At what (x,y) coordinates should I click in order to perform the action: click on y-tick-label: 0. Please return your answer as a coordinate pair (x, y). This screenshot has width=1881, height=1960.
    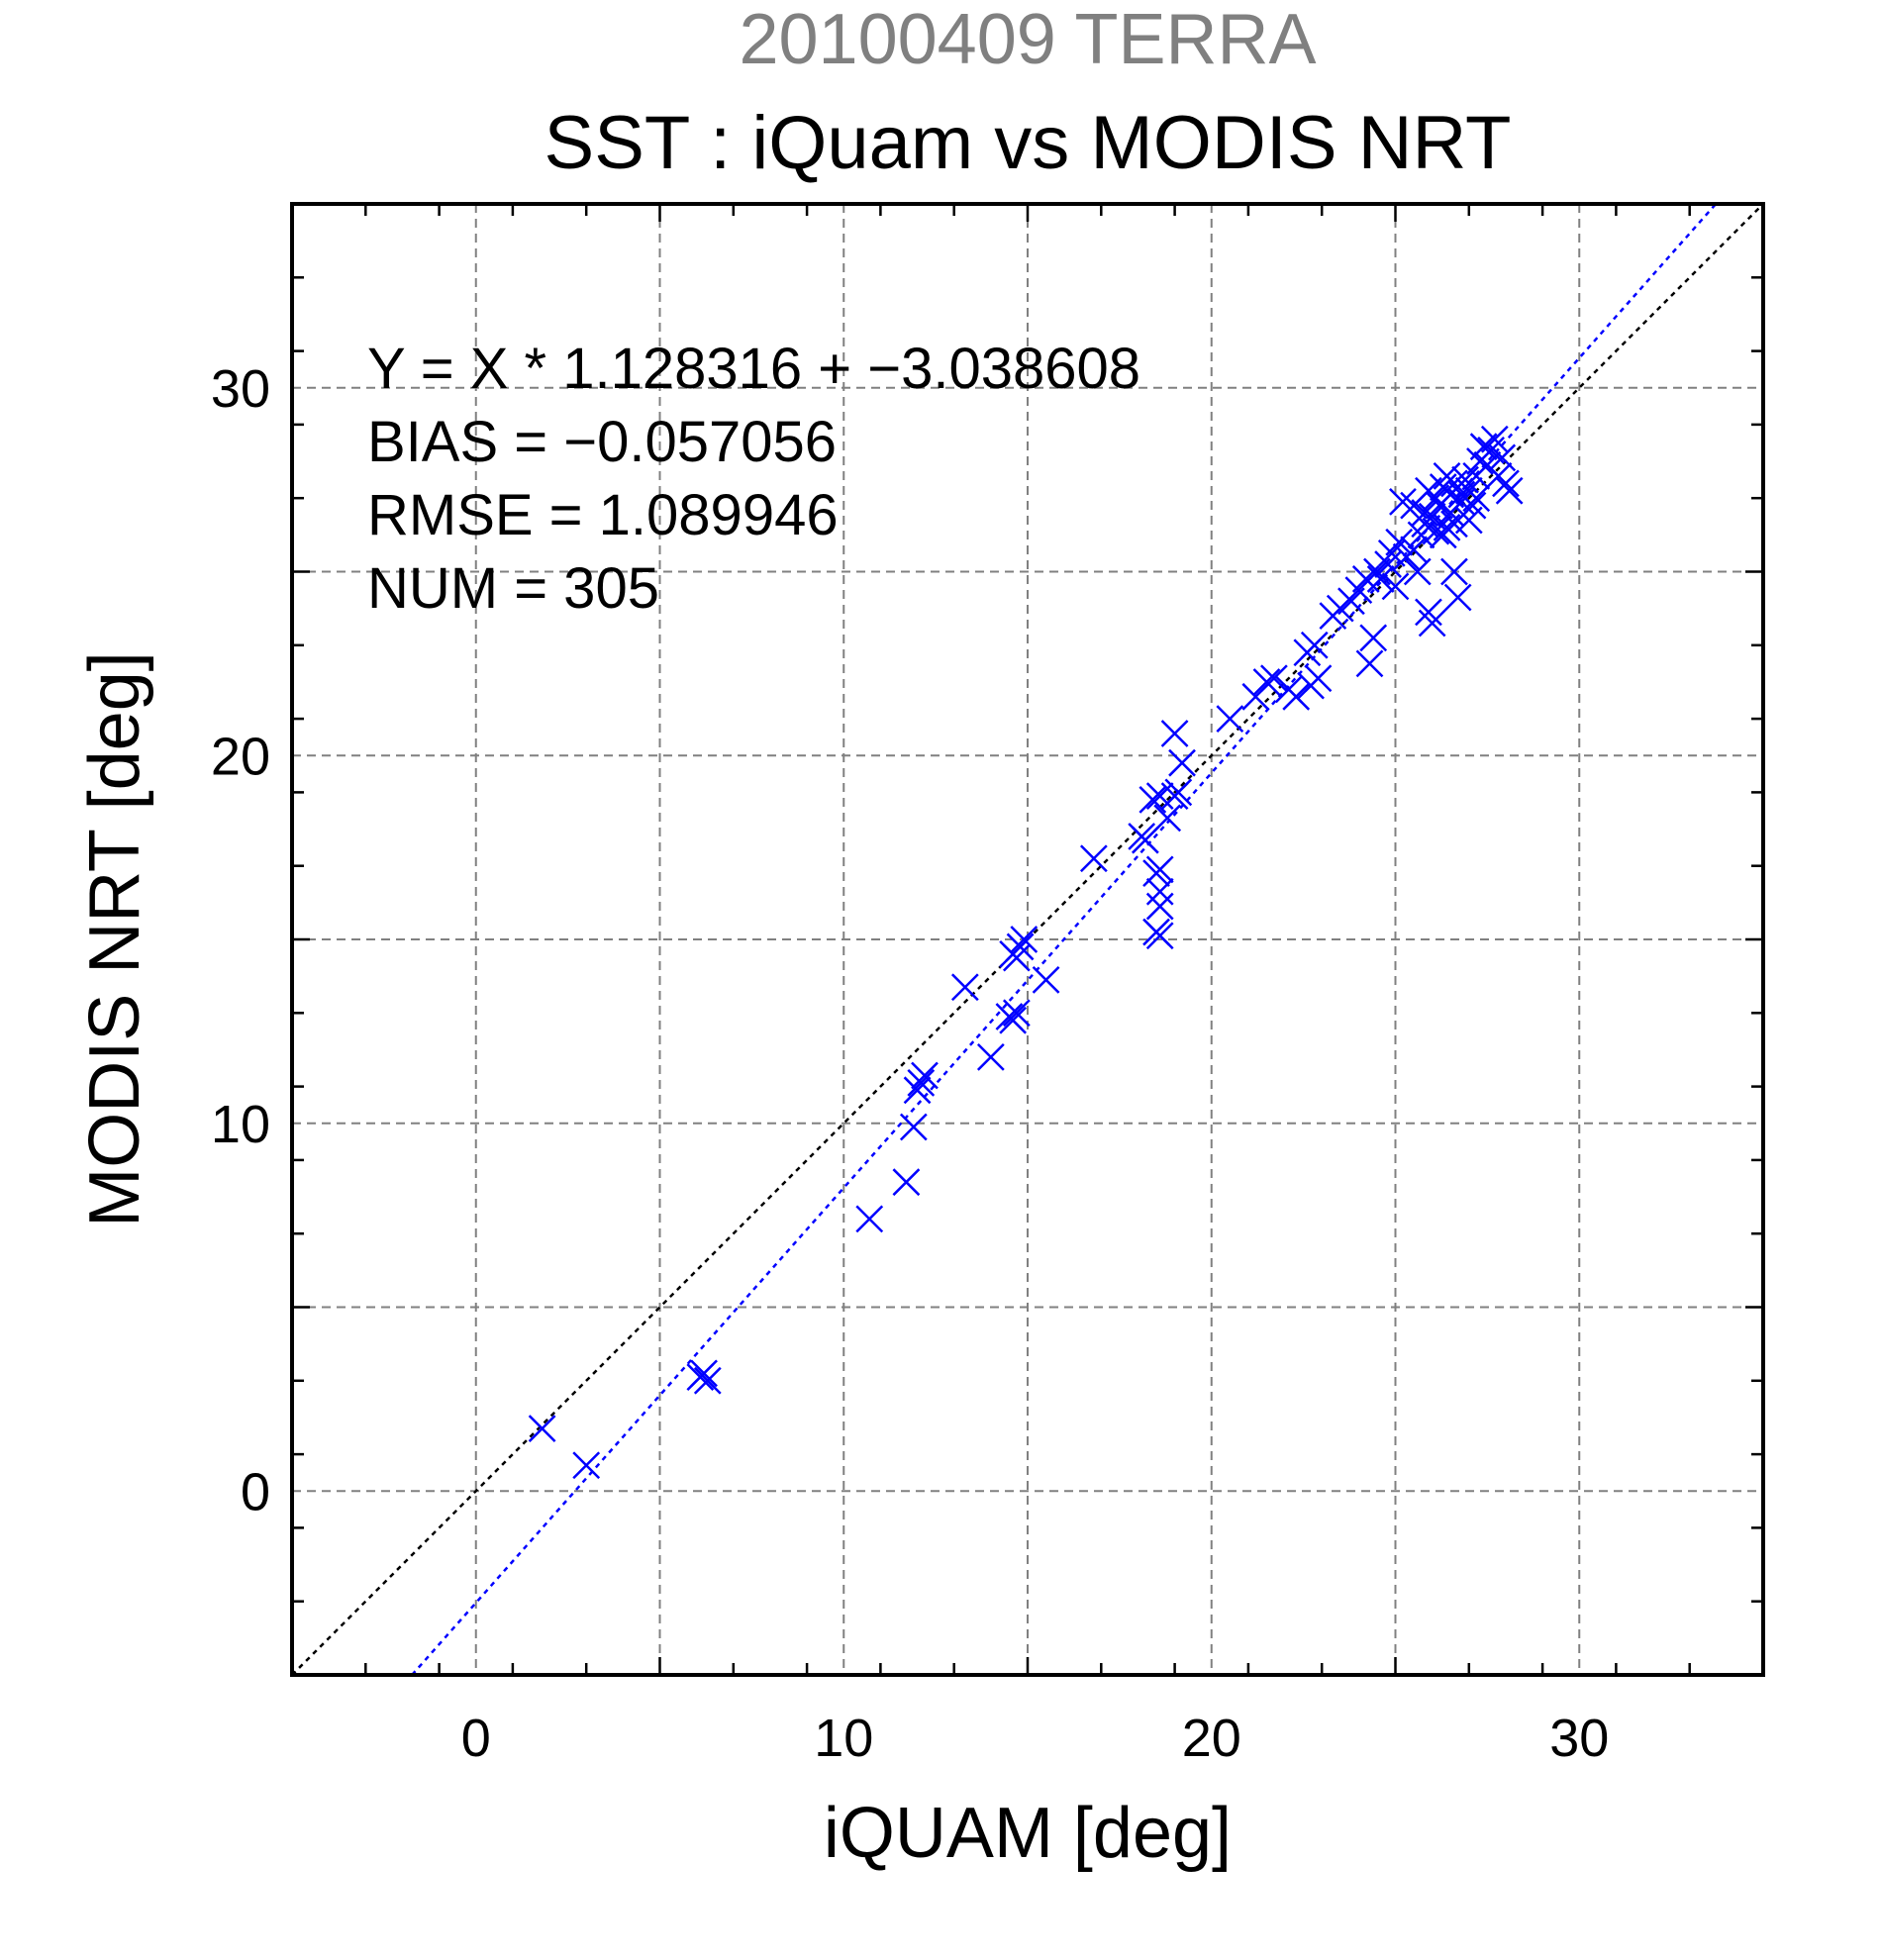
    Looking at the image, I should click on (255, 1491).